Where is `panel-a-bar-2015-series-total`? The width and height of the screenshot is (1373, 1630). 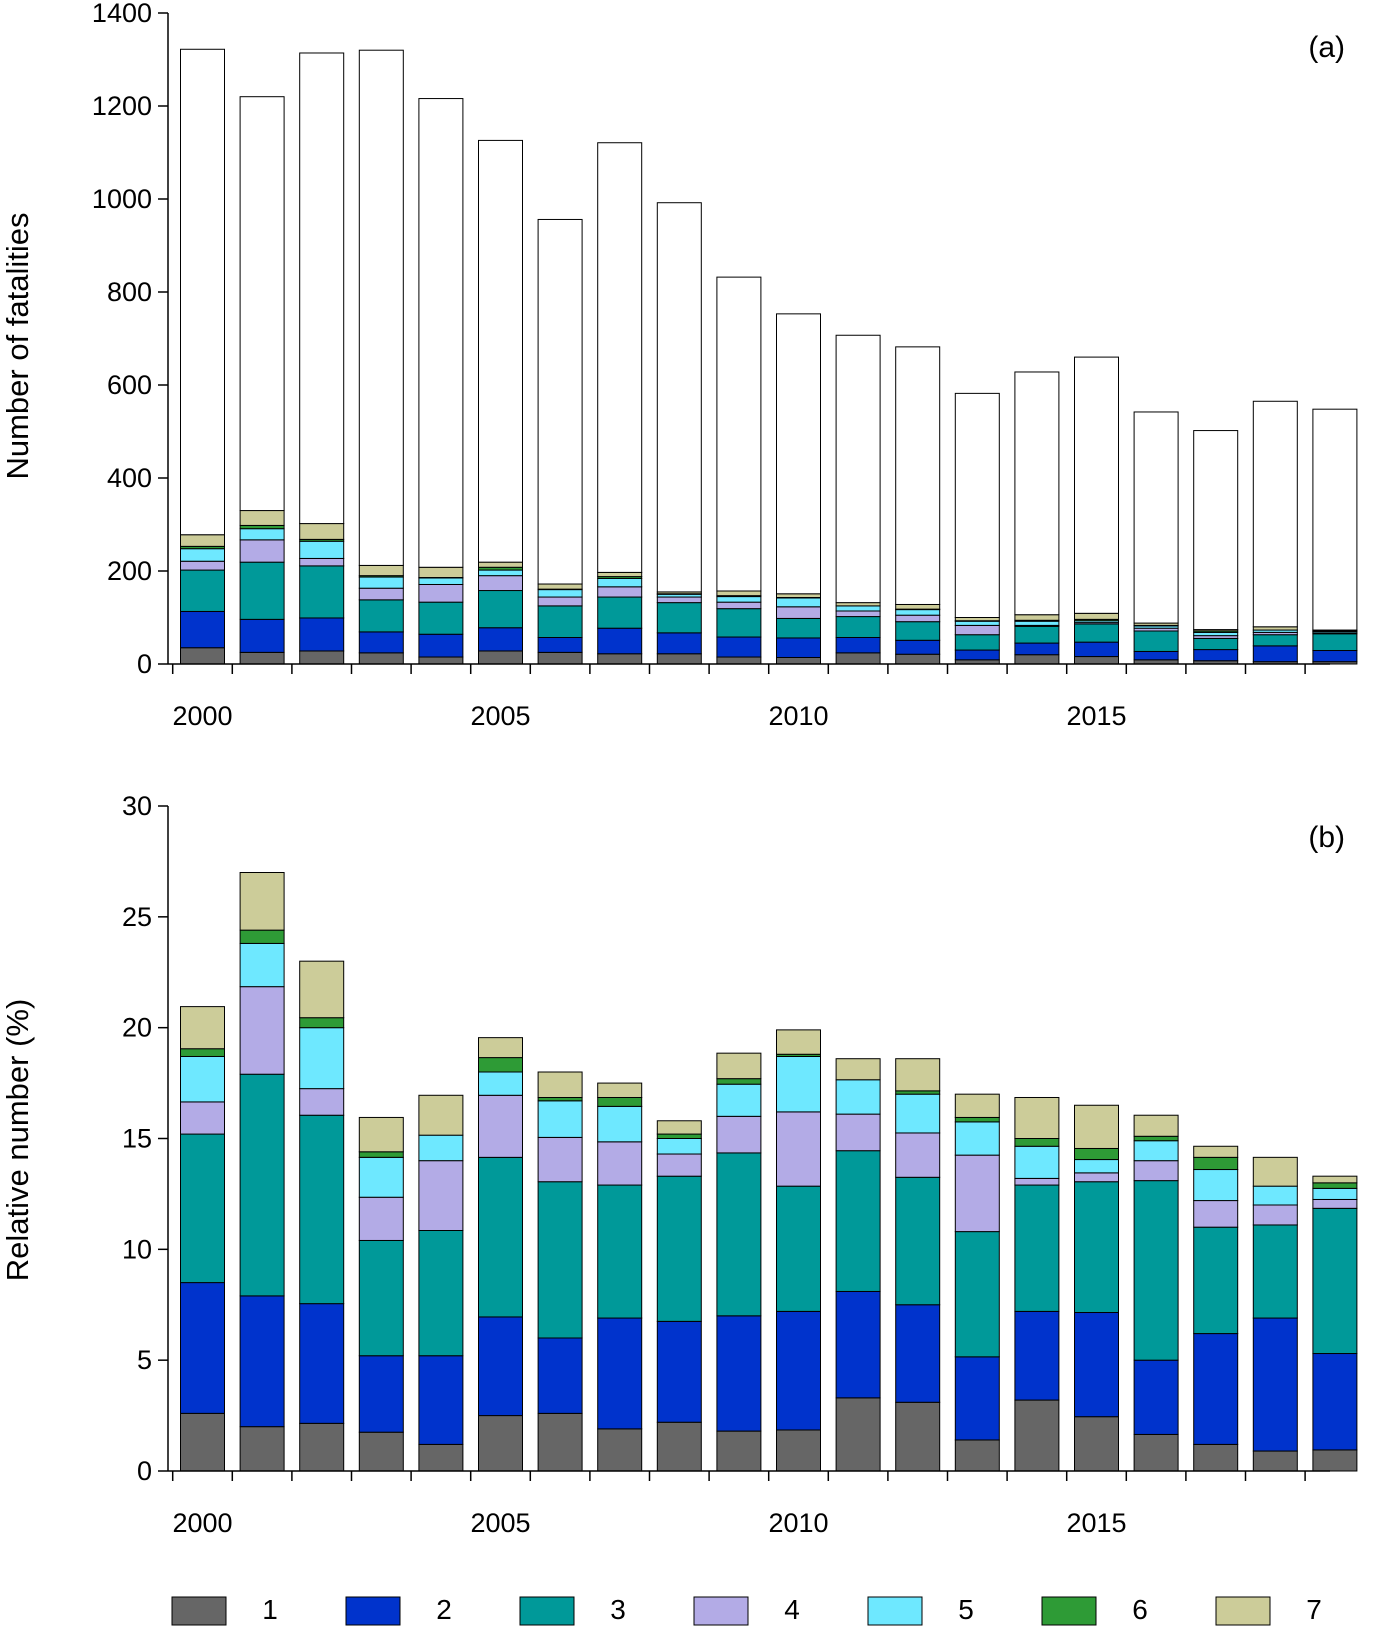
panel-a-bar-2015-series-total is located at coordinates (1096, 485).